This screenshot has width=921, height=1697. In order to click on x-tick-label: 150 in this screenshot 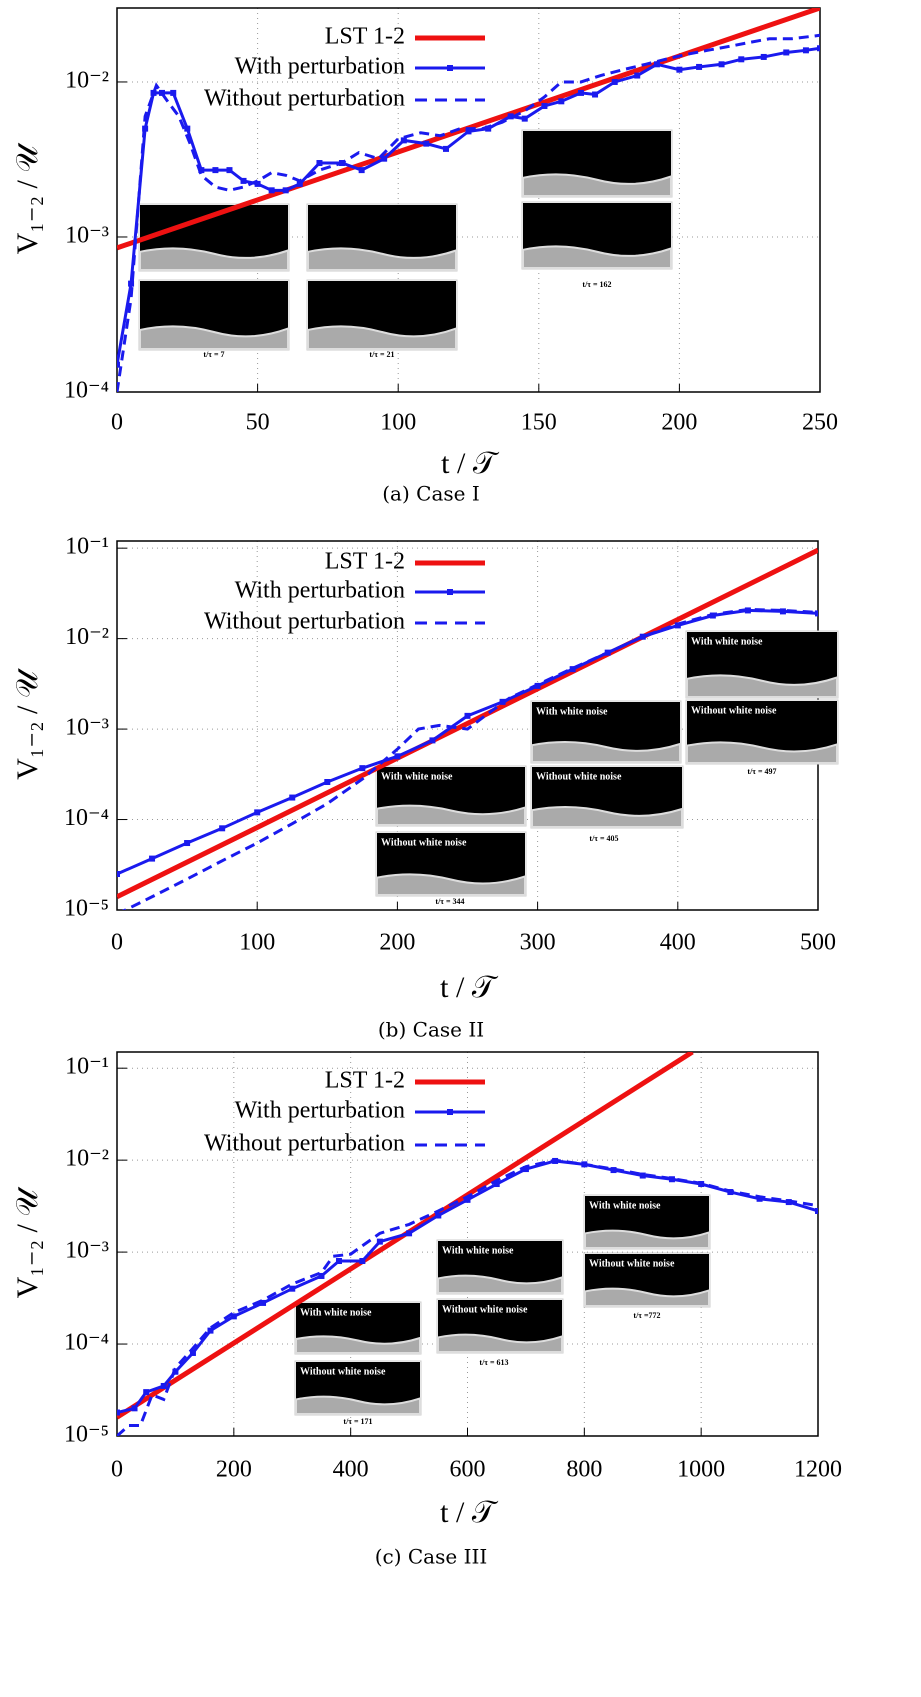, I will do `click(539, 423)`.